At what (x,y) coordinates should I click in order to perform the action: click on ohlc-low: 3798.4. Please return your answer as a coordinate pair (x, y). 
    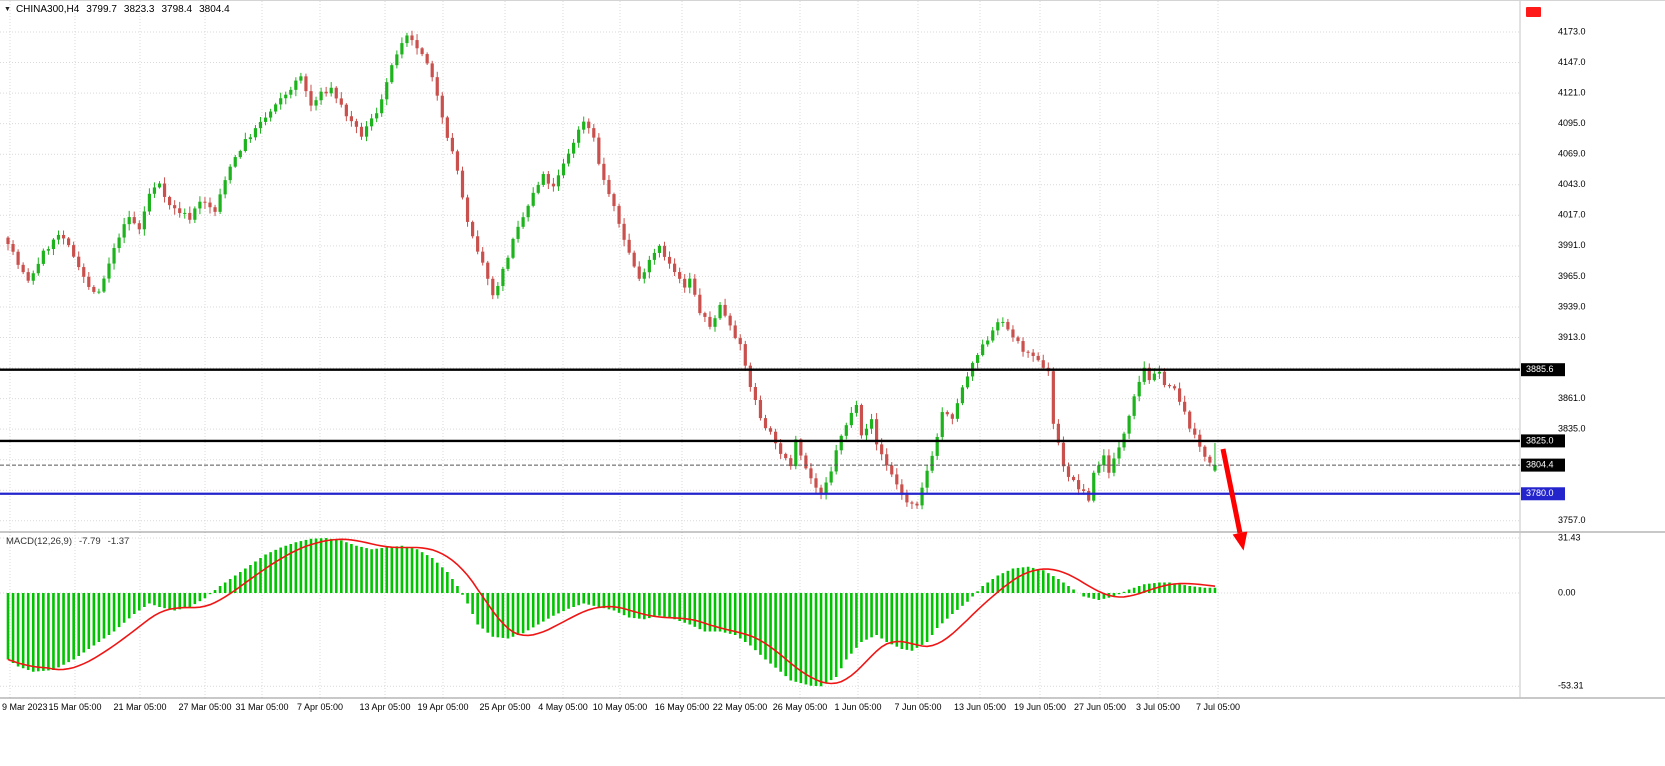
    Looking at the image, I should click on (177, 9).